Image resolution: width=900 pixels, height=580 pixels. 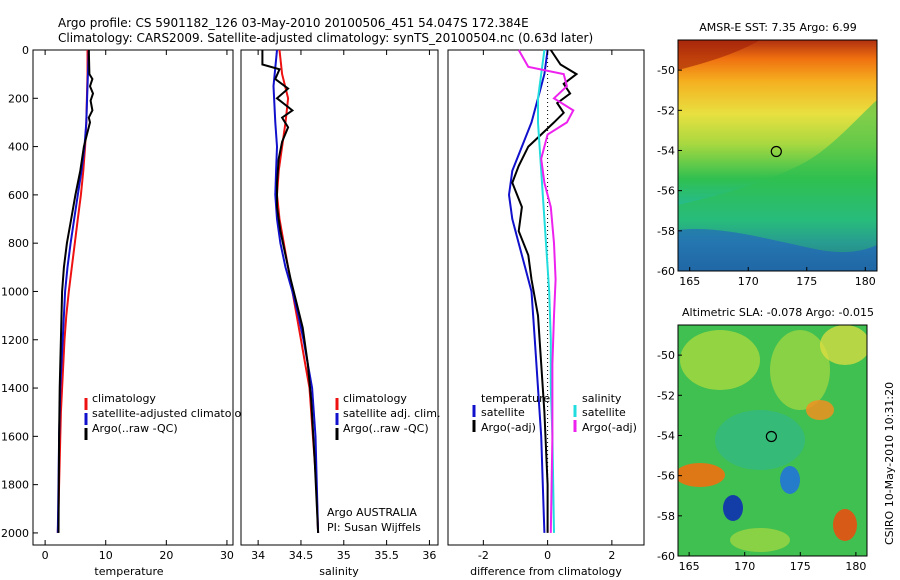 I want to click on difference-axis-label: difference from climatology, so click(x=546, y=571).